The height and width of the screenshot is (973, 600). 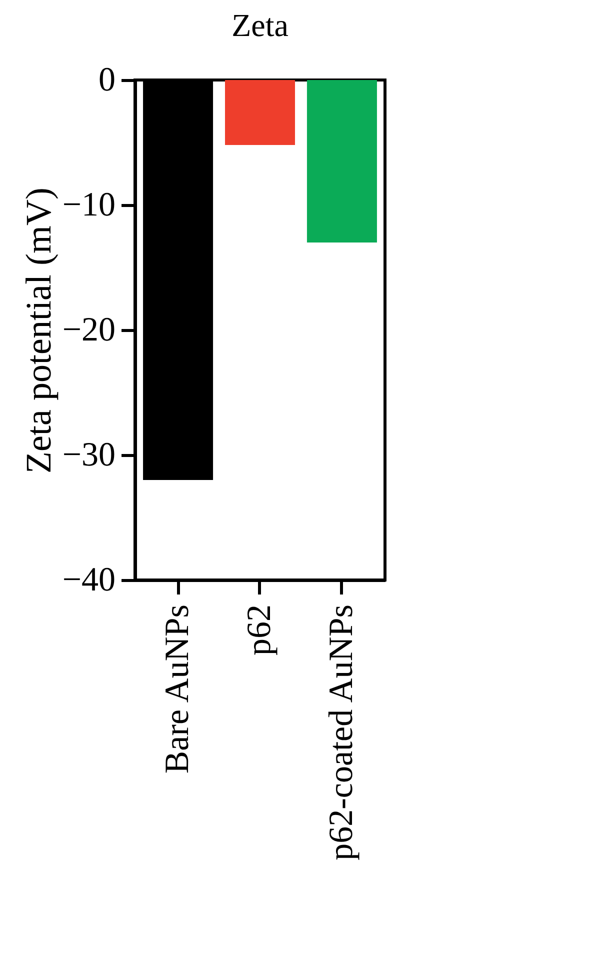 I want to click on x-tick-label: p62, so click(x=259, y=630).